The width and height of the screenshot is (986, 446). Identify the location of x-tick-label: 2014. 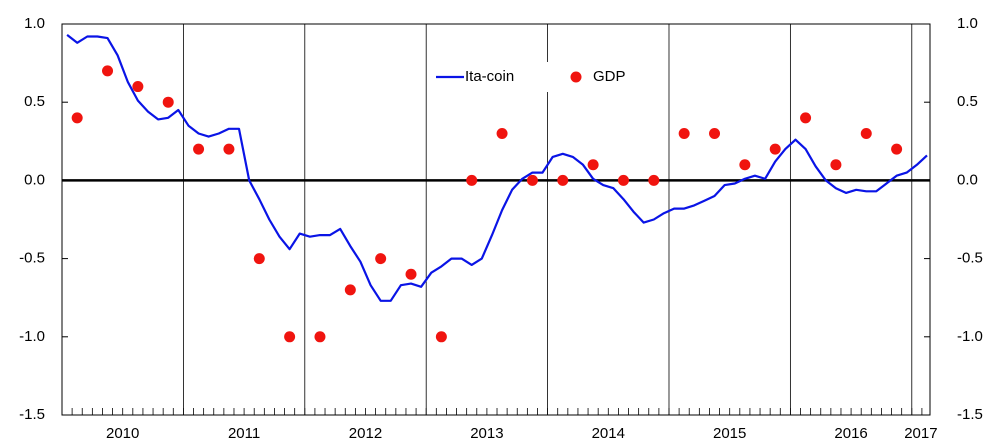
(608, 433).